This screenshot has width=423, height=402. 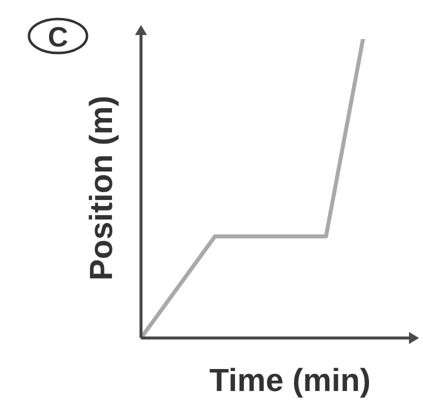 I want to click on x-axis-title: Time (min), so click(x=290, y=380).